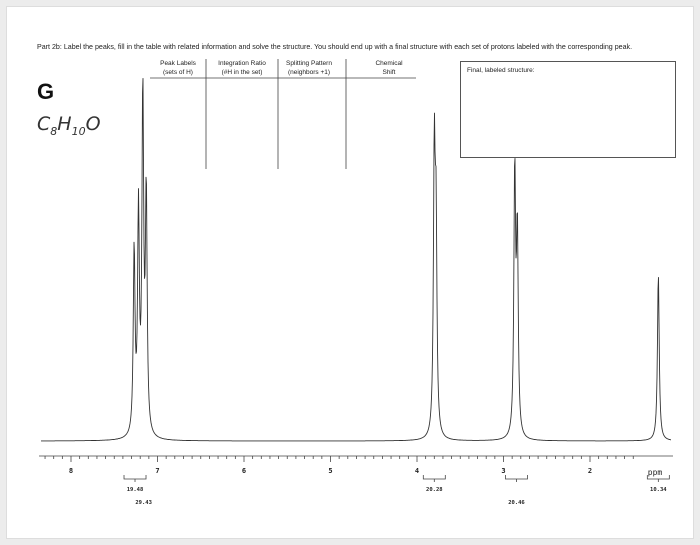 This screenshot has width=700, height=545. I want to click on formula-part: H, so click(64, 124).